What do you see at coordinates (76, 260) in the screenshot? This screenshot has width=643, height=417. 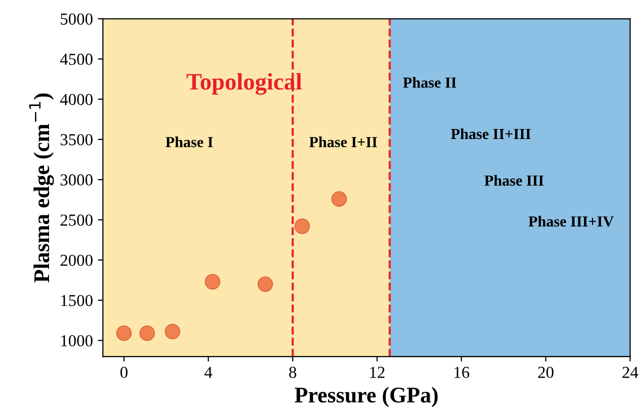 I see `y-tick-label: 2000` at bounding box center [76, 260].